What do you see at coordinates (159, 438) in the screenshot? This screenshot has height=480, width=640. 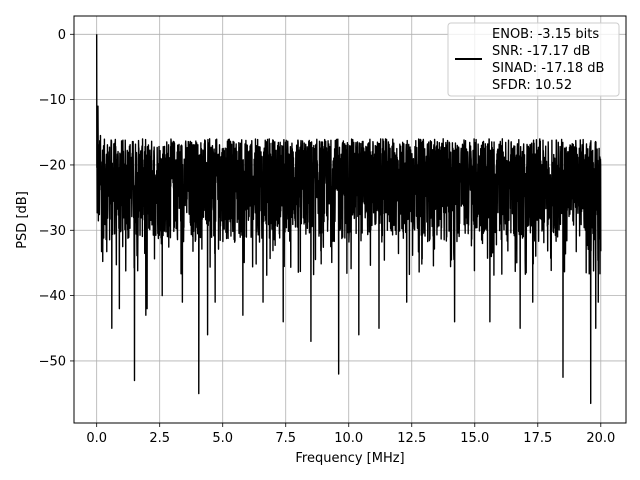 I see `x-tick-label: 2.5` at bounding box center [159, 438].